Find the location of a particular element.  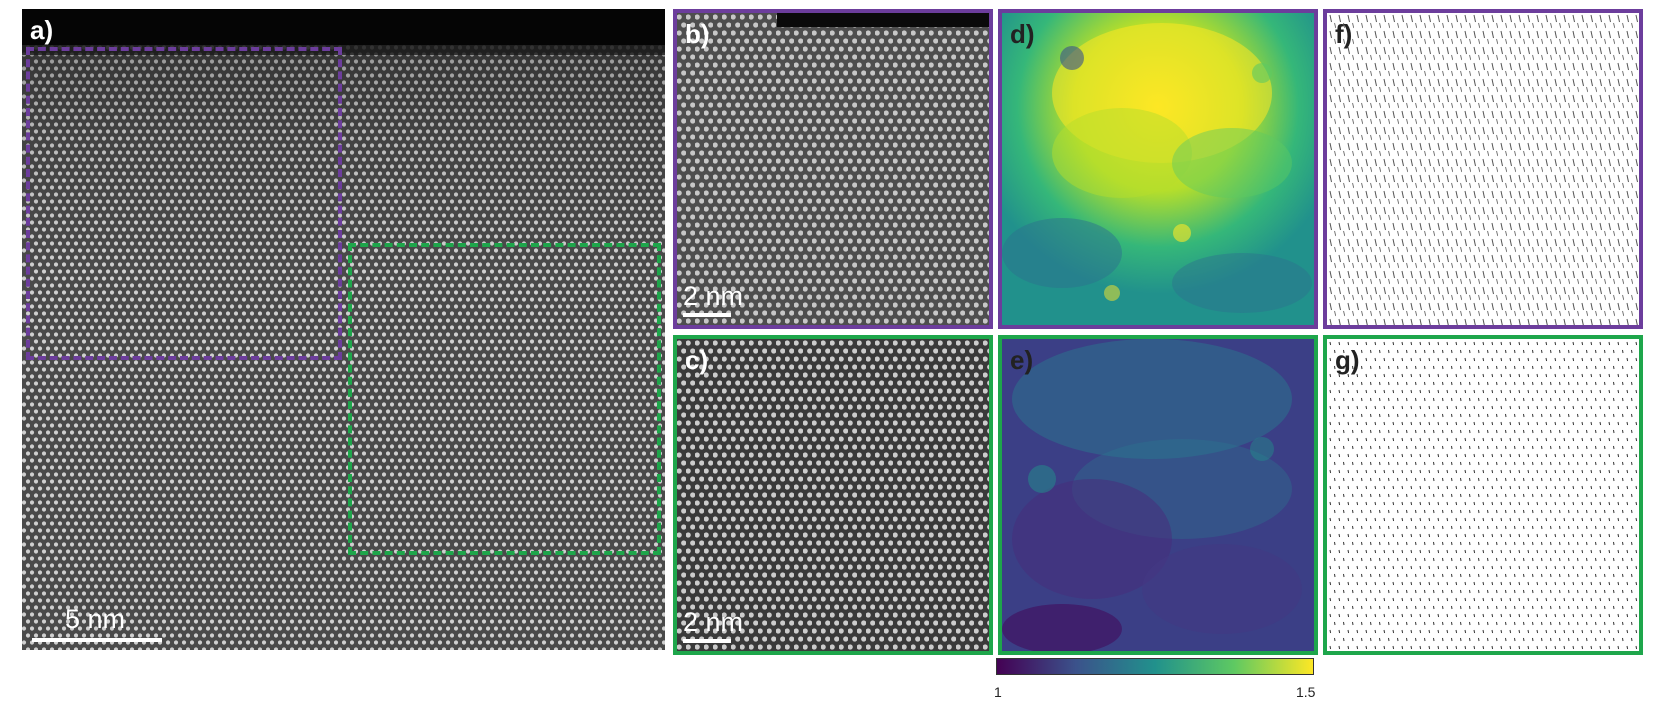

panel-g: g) is located at coordinates (1483, 495).